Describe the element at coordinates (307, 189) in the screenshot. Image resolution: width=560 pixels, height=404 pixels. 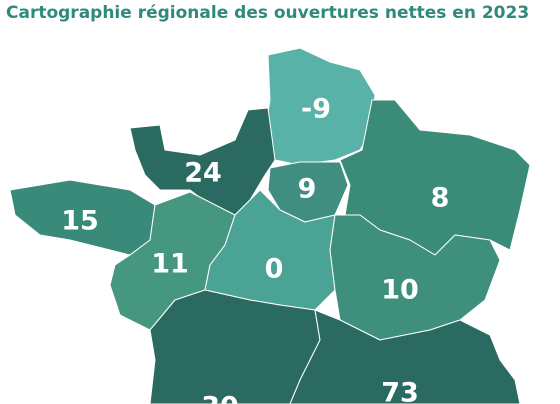
I see `region-value: 9` at that location.